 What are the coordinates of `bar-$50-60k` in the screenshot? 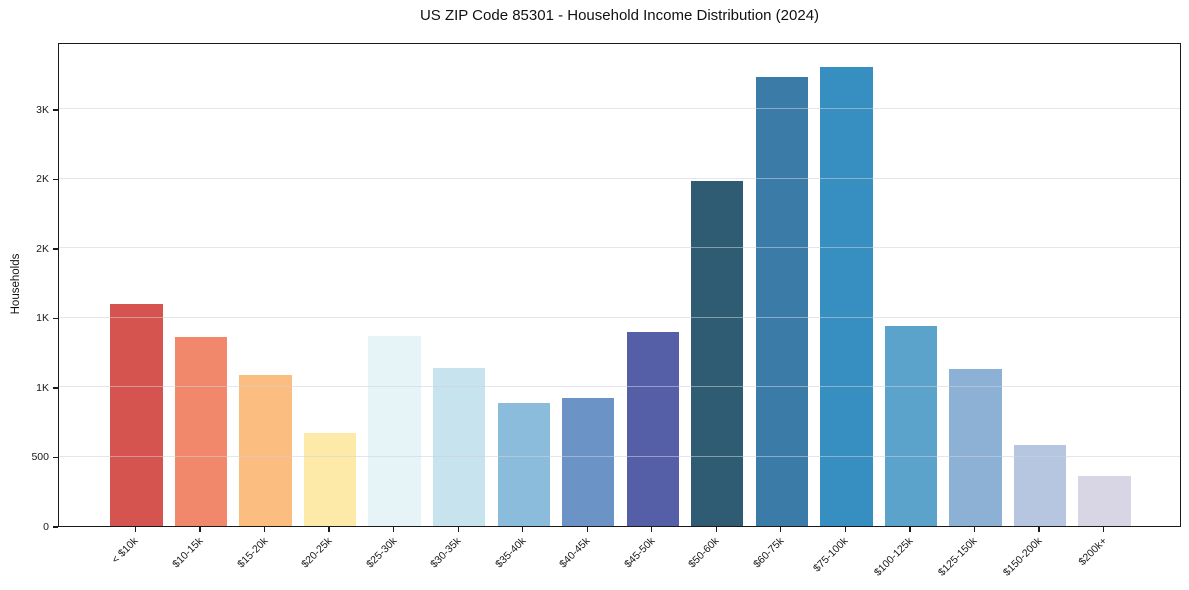 It's located at (717, 353).